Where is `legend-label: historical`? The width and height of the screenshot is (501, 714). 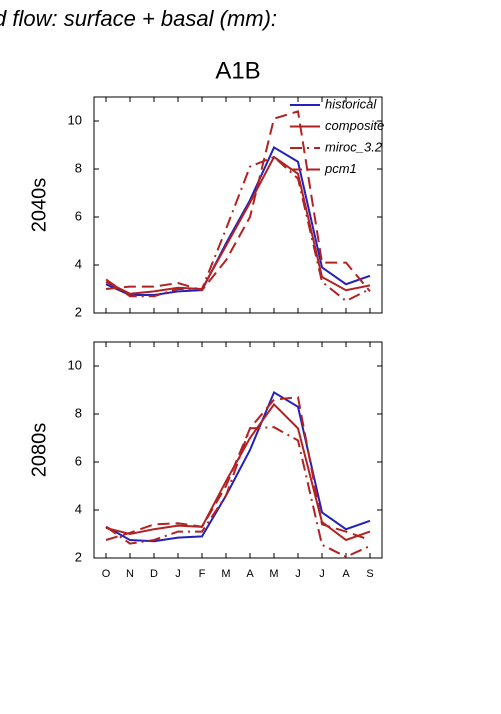
legend-label: historical is located at coordinates (351, 103).